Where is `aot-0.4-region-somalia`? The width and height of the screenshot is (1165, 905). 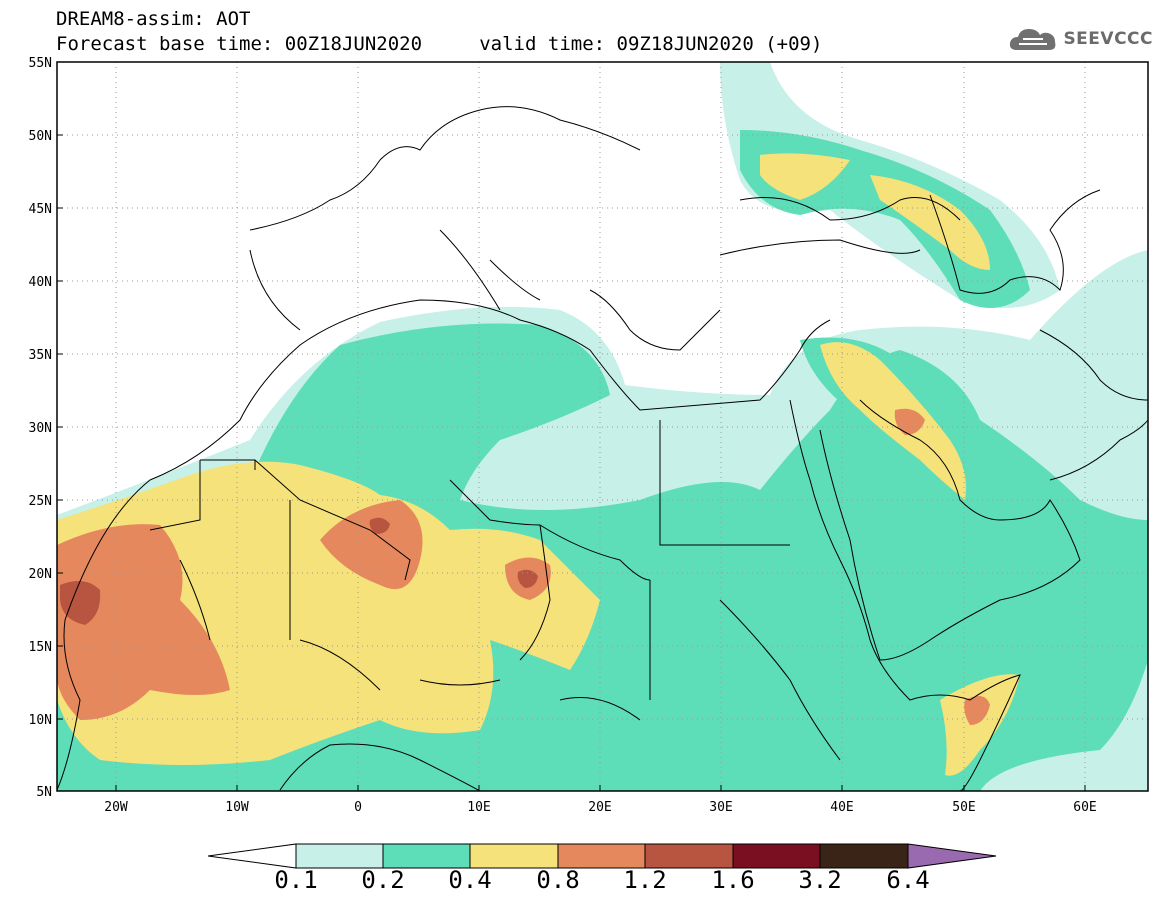 aot-0.4-region-somalia is located at coordinates (980, 725).